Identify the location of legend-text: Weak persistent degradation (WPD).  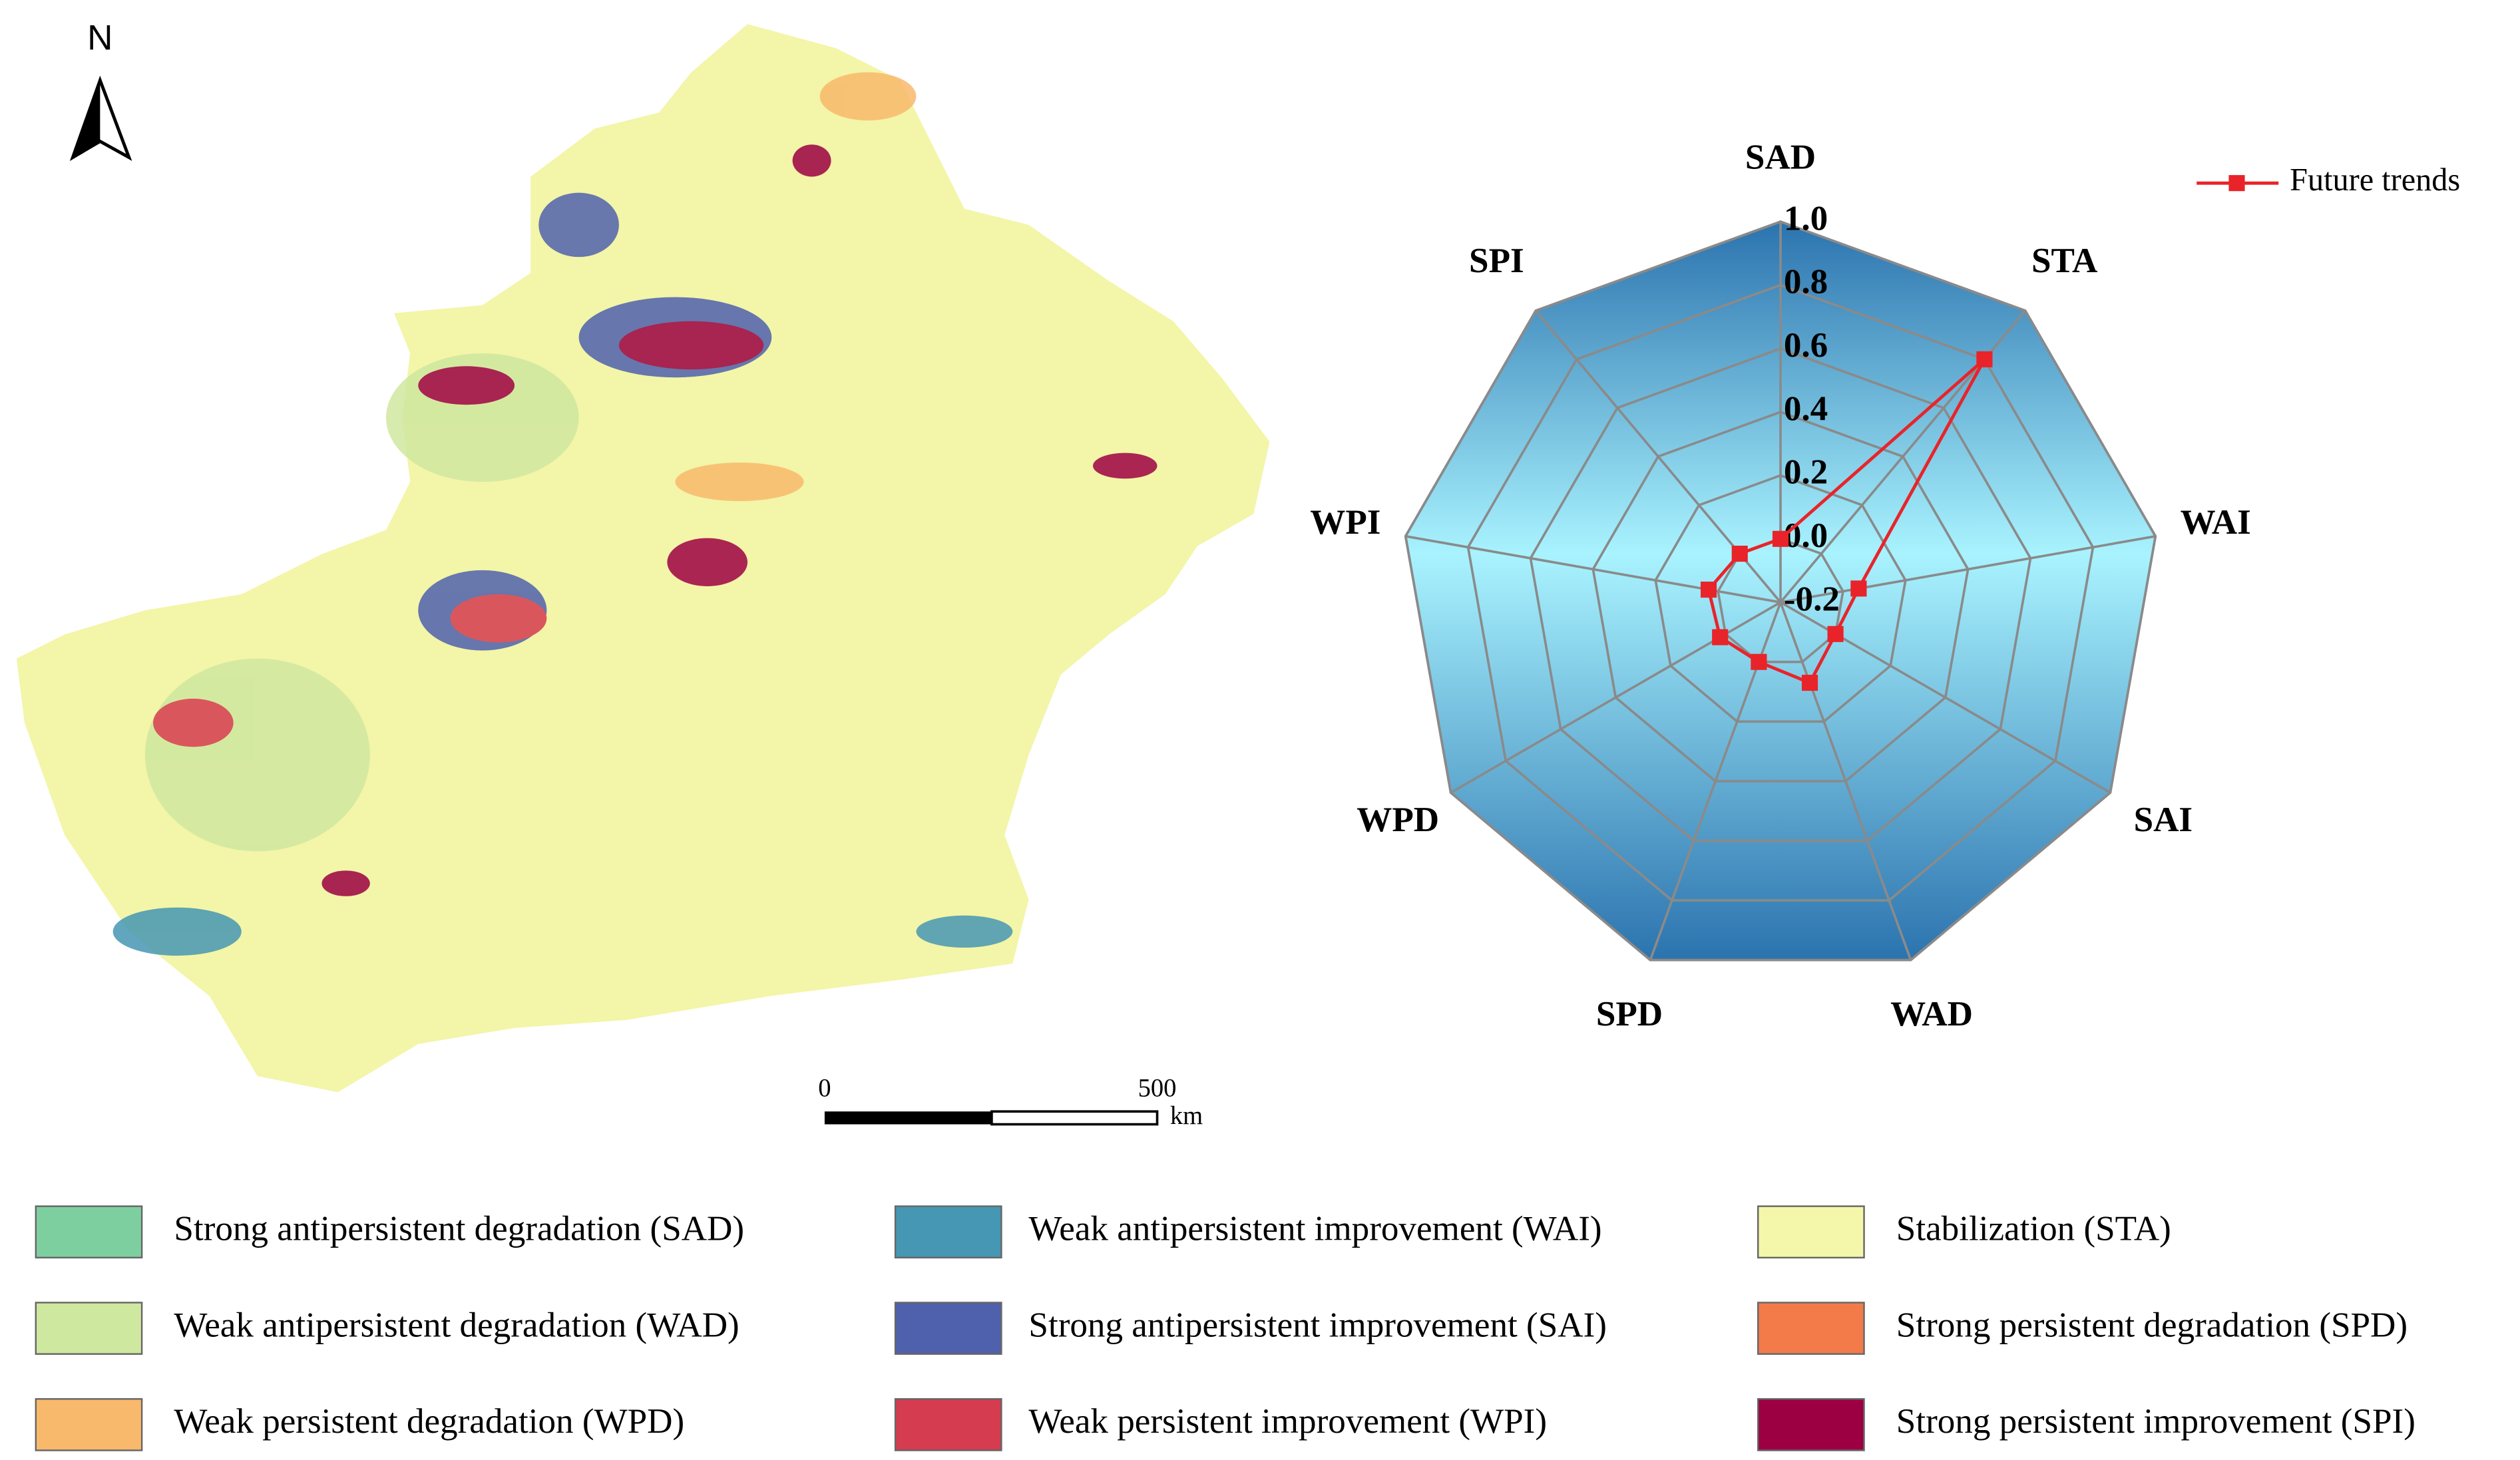
(429, 1421).